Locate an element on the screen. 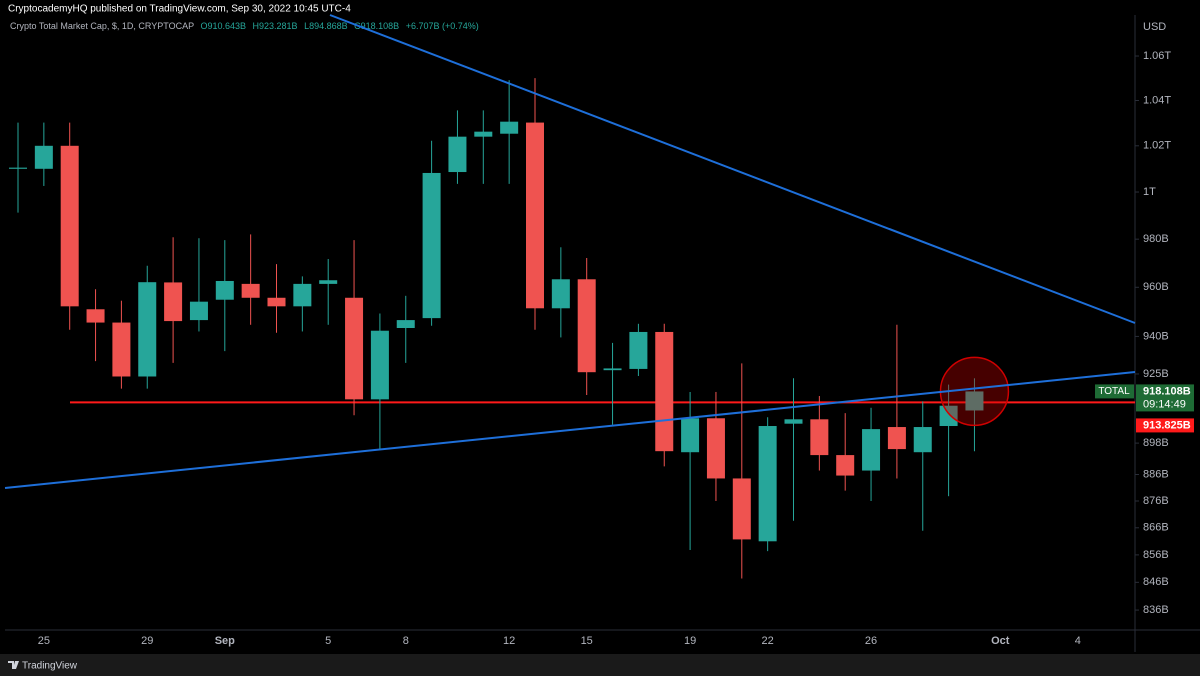  price-line-label: 913.825B is located at coordinates (1167, 425).